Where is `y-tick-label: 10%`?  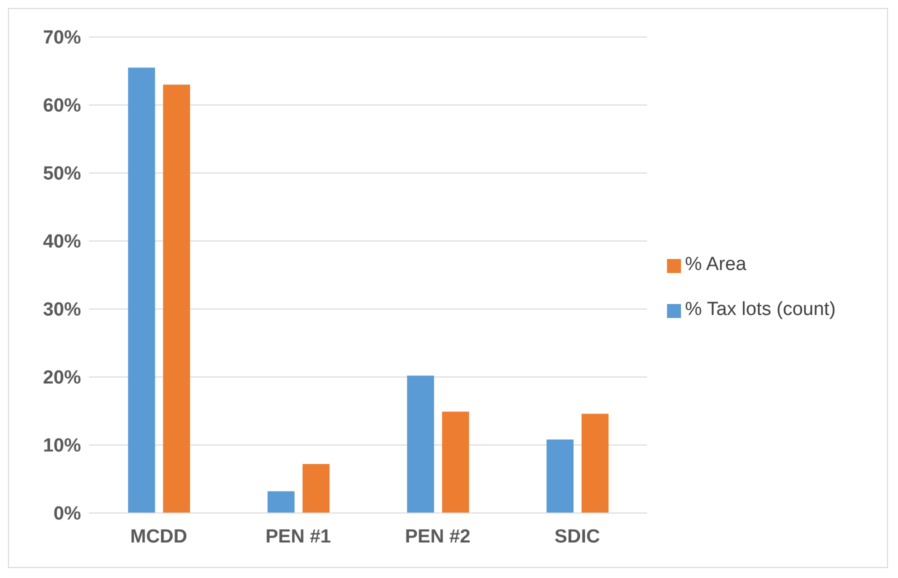
y-tick-label: 10% is located at coordinates (62, 446).